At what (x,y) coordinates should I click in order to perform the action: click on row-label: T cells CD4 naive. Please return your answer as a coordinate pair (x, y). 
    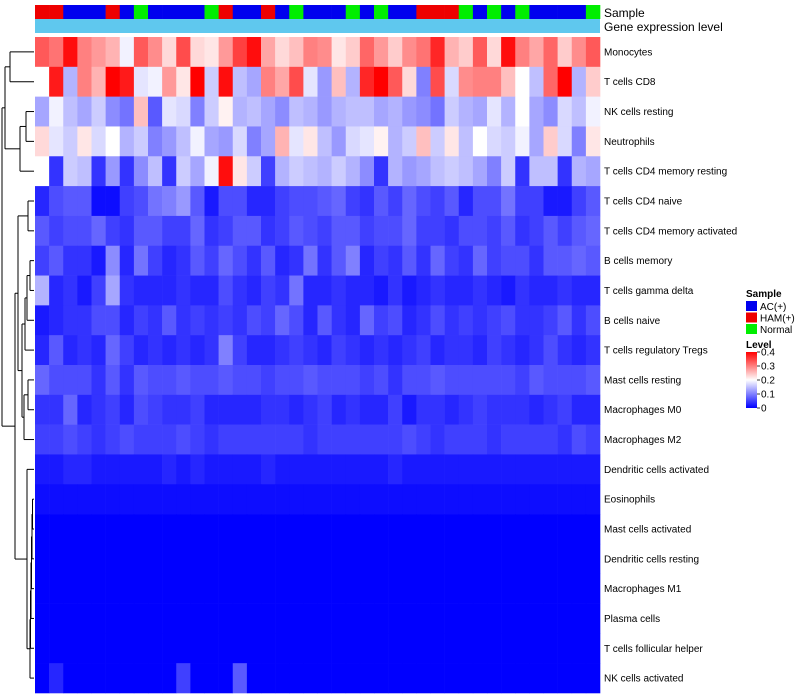
    Looking at the image, I should click on (643, 202).